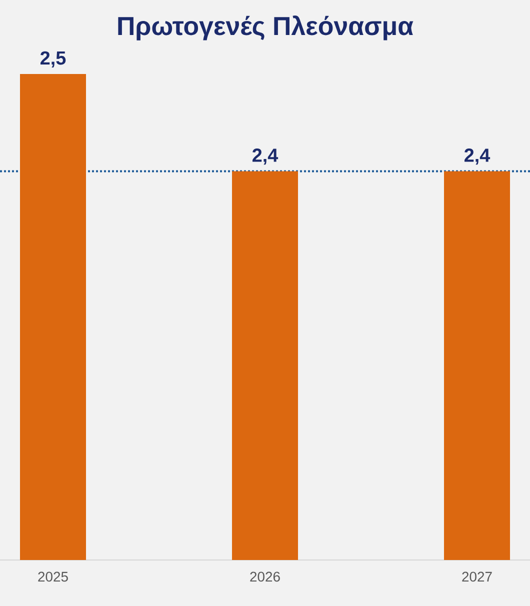 The width and height of the screenshot is (530, 606). What do you see at coordinates (265, 577) in the screenshot?
I see `x-tick-label: 2026` at bounding box center [265, 577].